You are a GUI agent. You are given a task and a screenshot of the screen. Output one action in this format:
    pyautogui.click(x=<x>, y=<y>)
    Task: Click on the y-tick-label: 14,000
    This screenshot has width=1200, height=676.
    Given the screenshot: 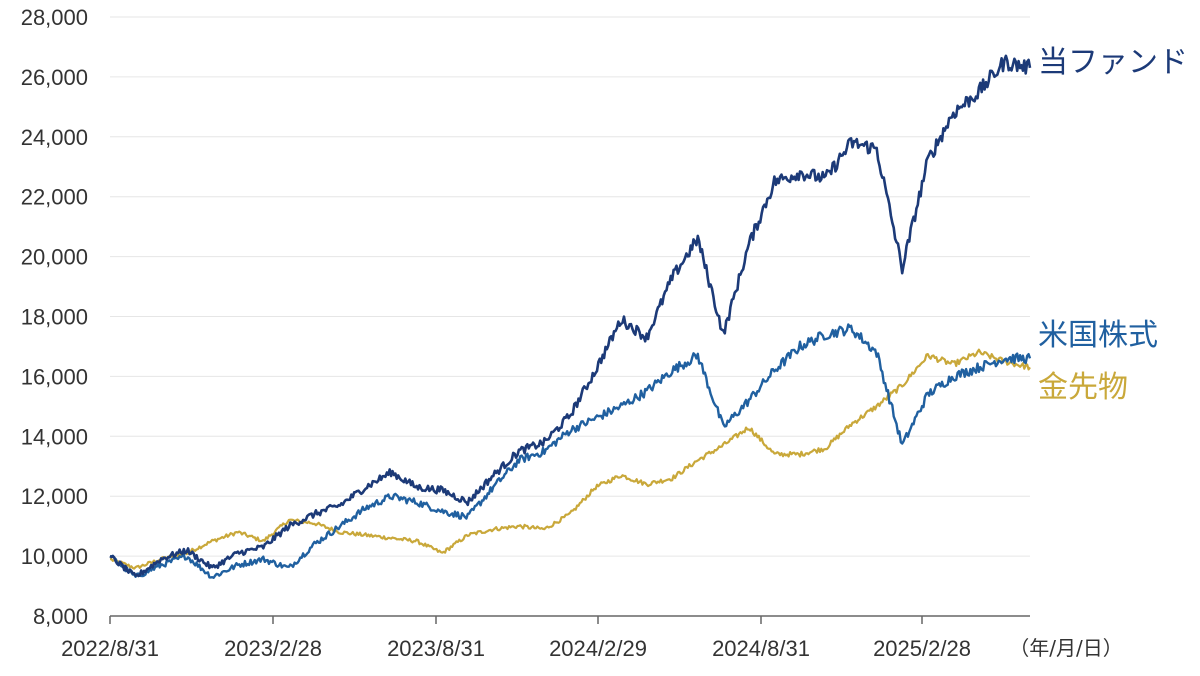 What is the action you would take?
    pyautogui.click(x=54, y=436)
    